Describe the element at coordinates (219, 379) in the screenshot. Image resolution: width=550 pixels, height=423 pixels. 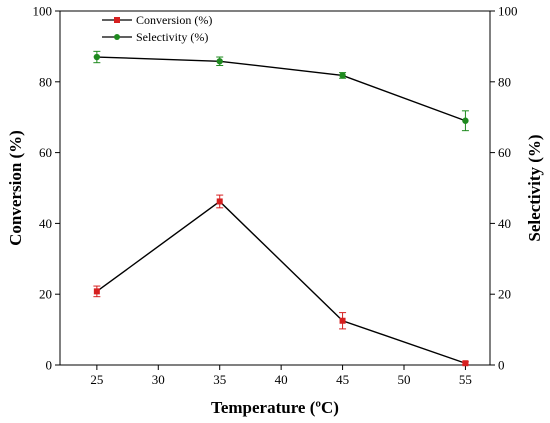
I see `x-tick-label: 35` at that location.